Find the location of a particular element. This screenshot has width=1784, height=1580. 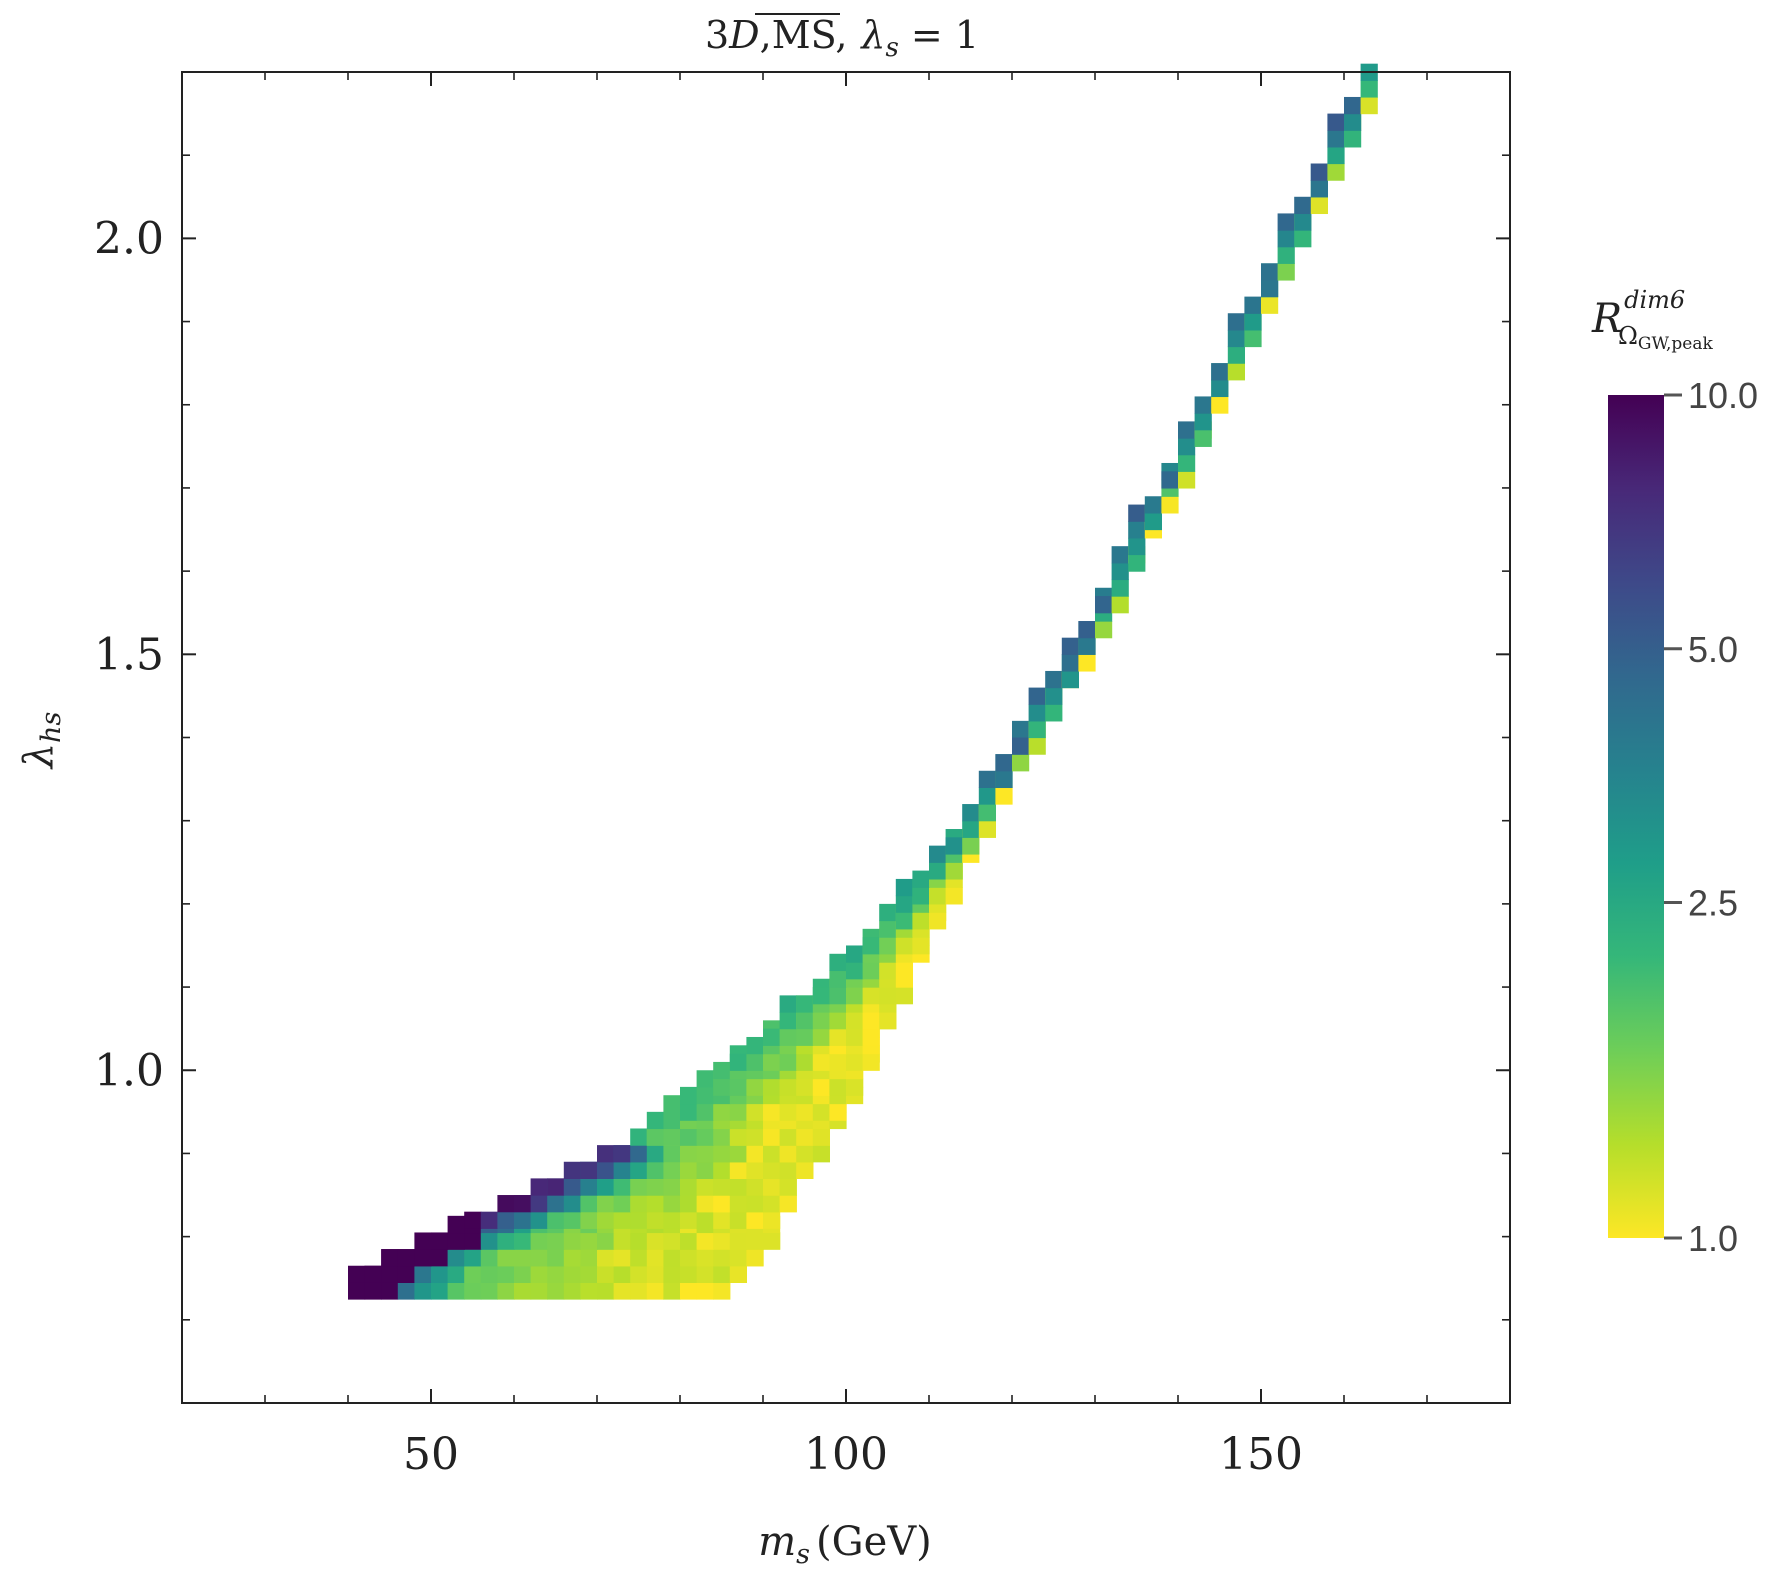

colorbar-tick-label: 5.0 is located at coordinates (1713, 649).